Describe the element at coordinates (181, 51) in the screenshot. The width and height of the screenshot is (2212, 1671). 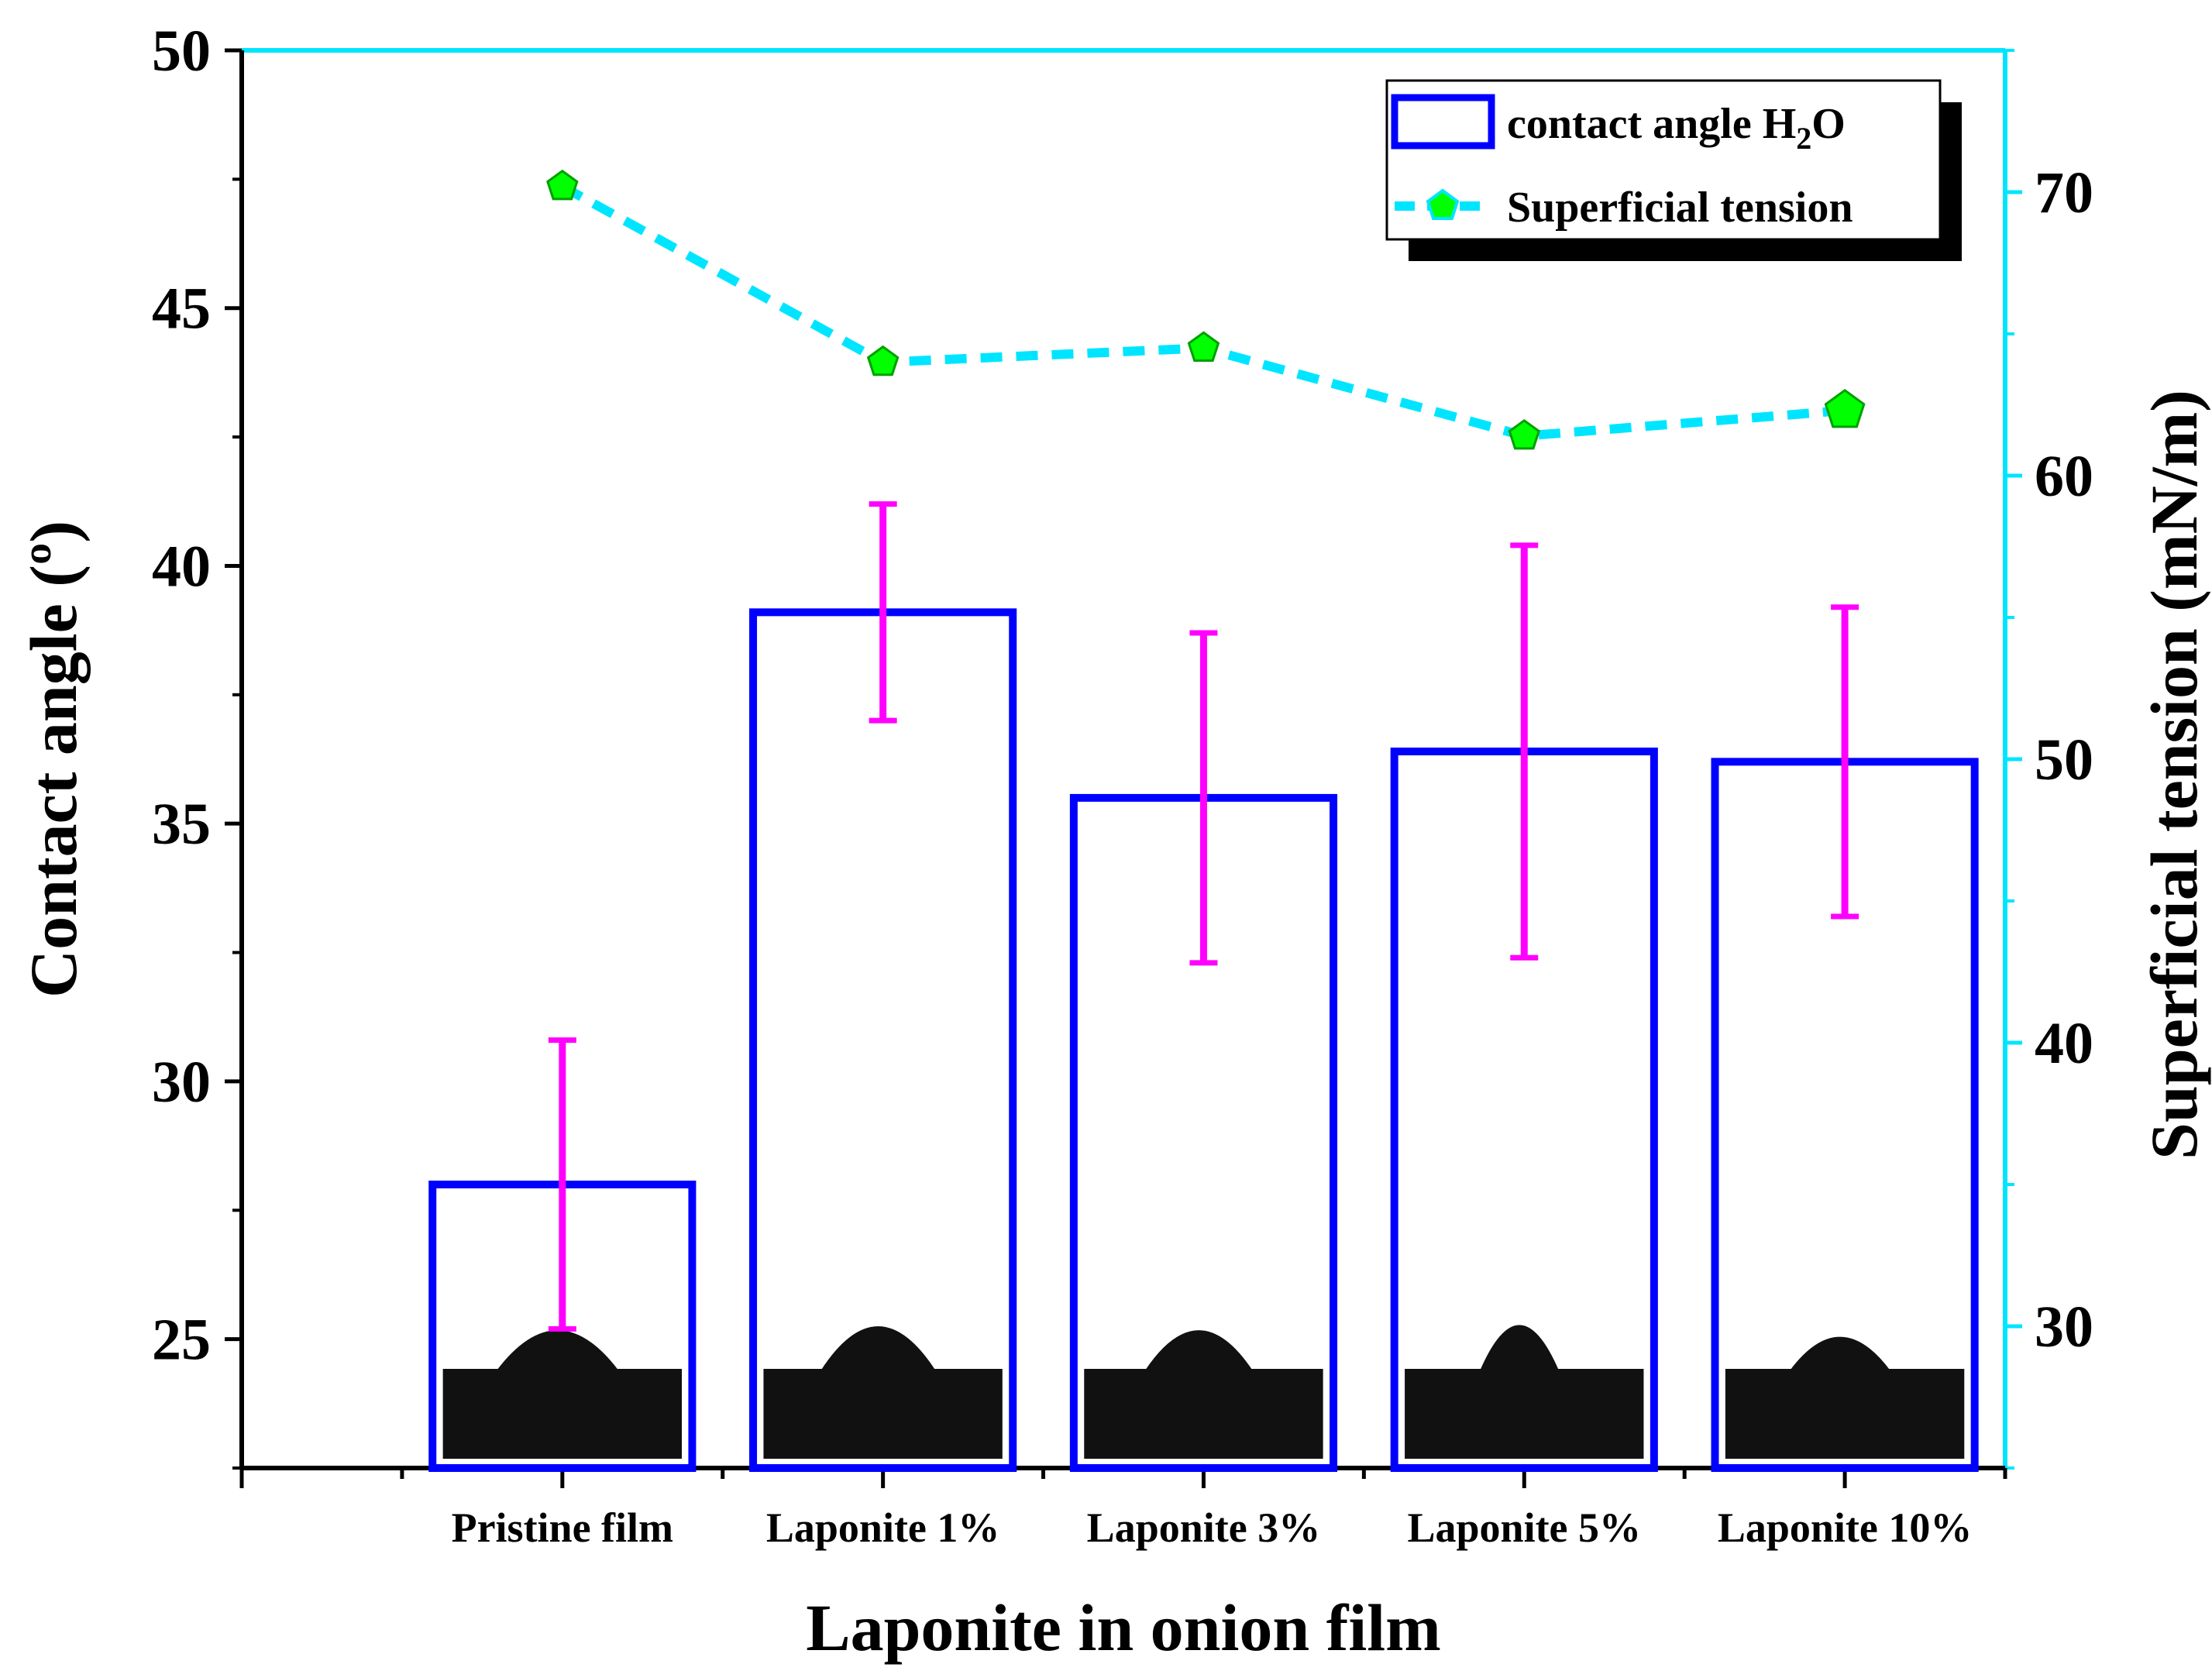
I see `left-tick-label: 50` at that location.